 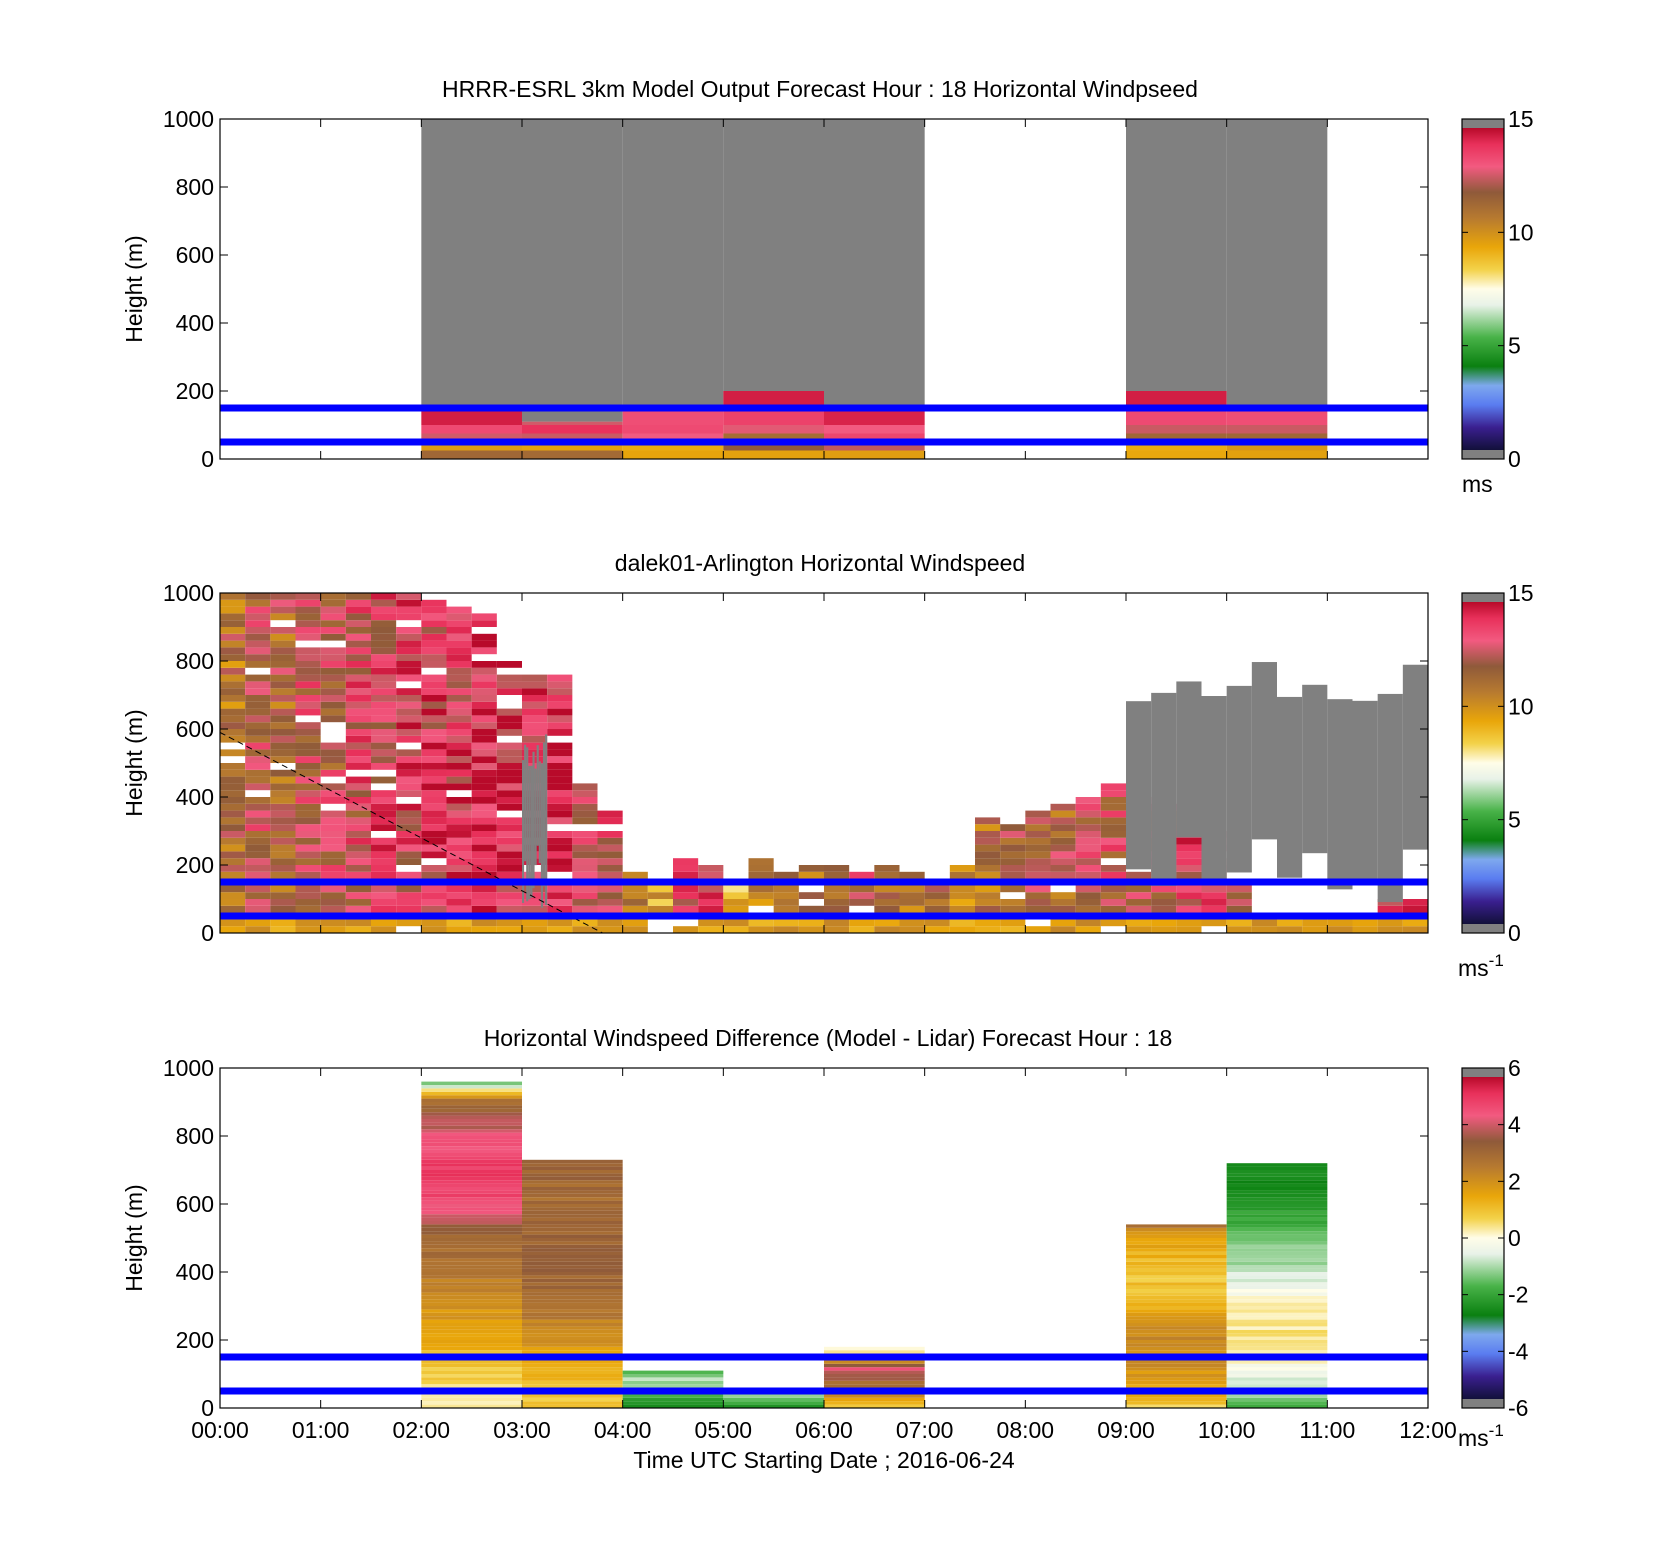 What do you see at coordinates (1514, 1238) in the screenshot?
I see `colorbar-tick-label: 0` at bounding box center [1514, 1238].